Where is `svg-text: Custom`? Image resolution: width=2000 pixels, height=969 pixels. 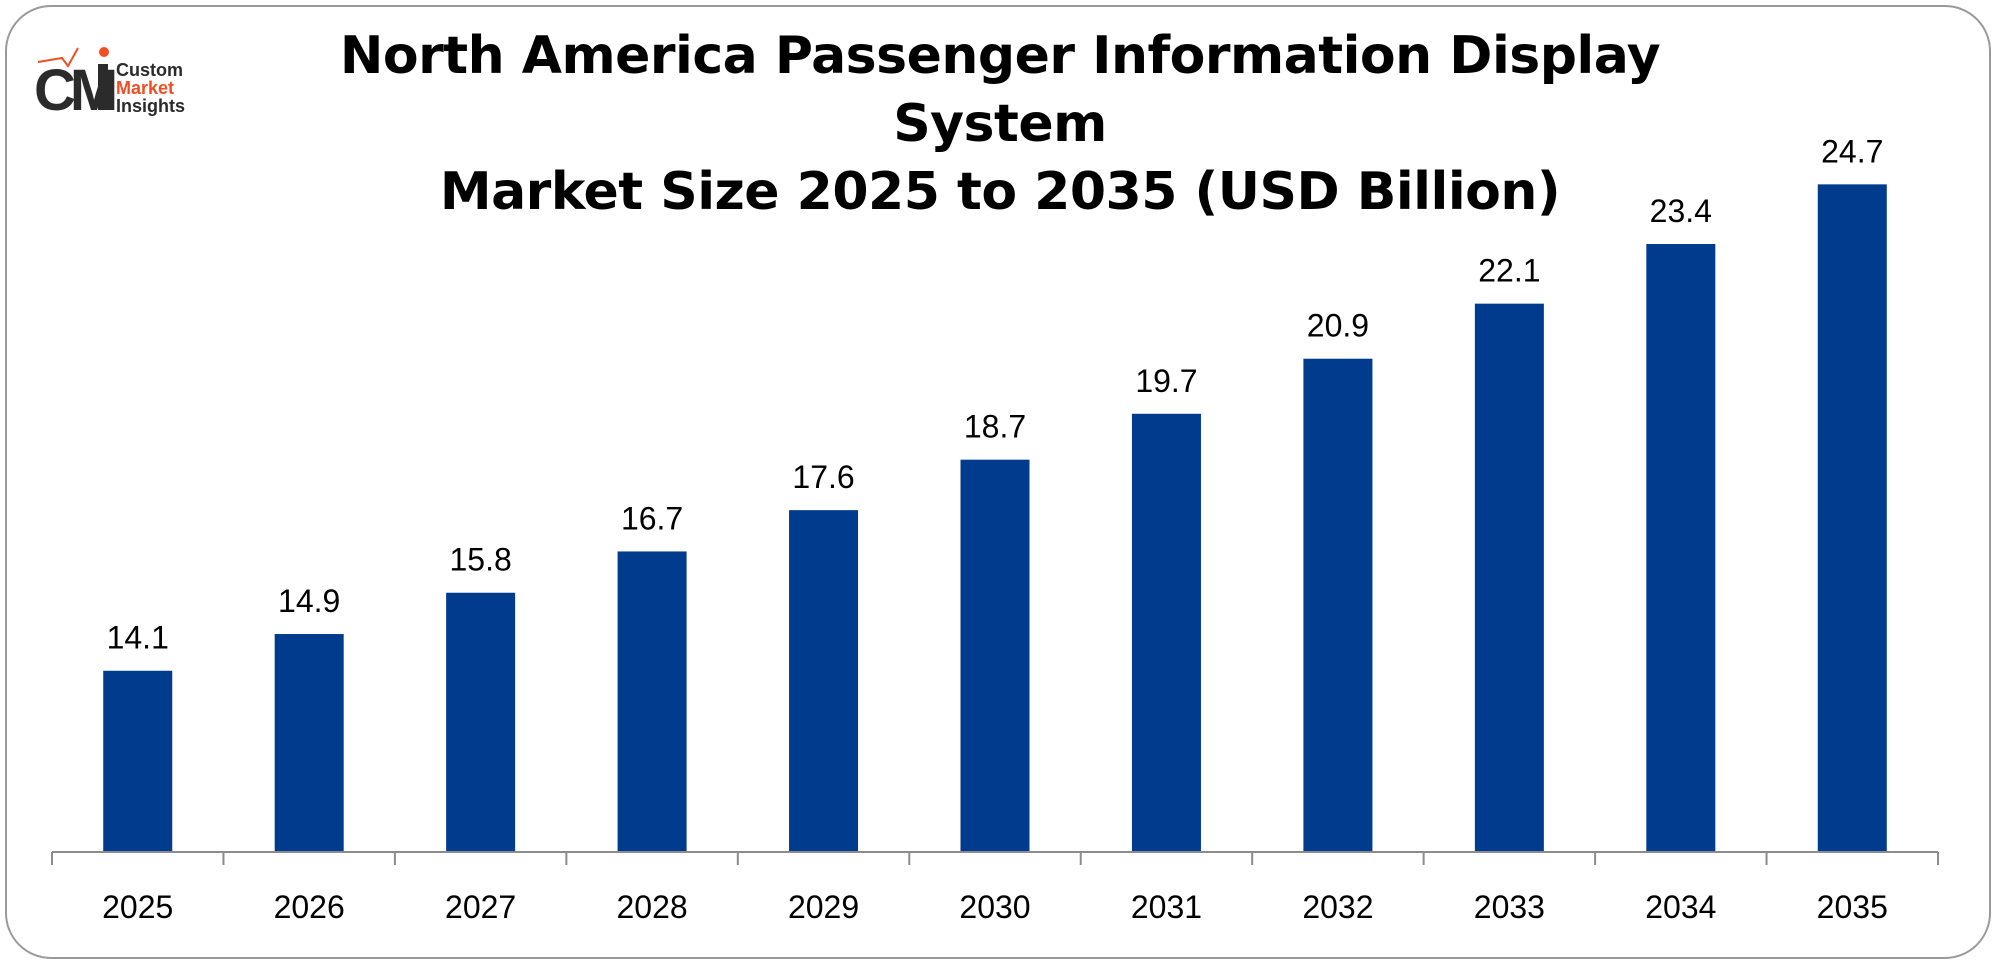
svg-text: Custom is located at coordinates (149, 70).